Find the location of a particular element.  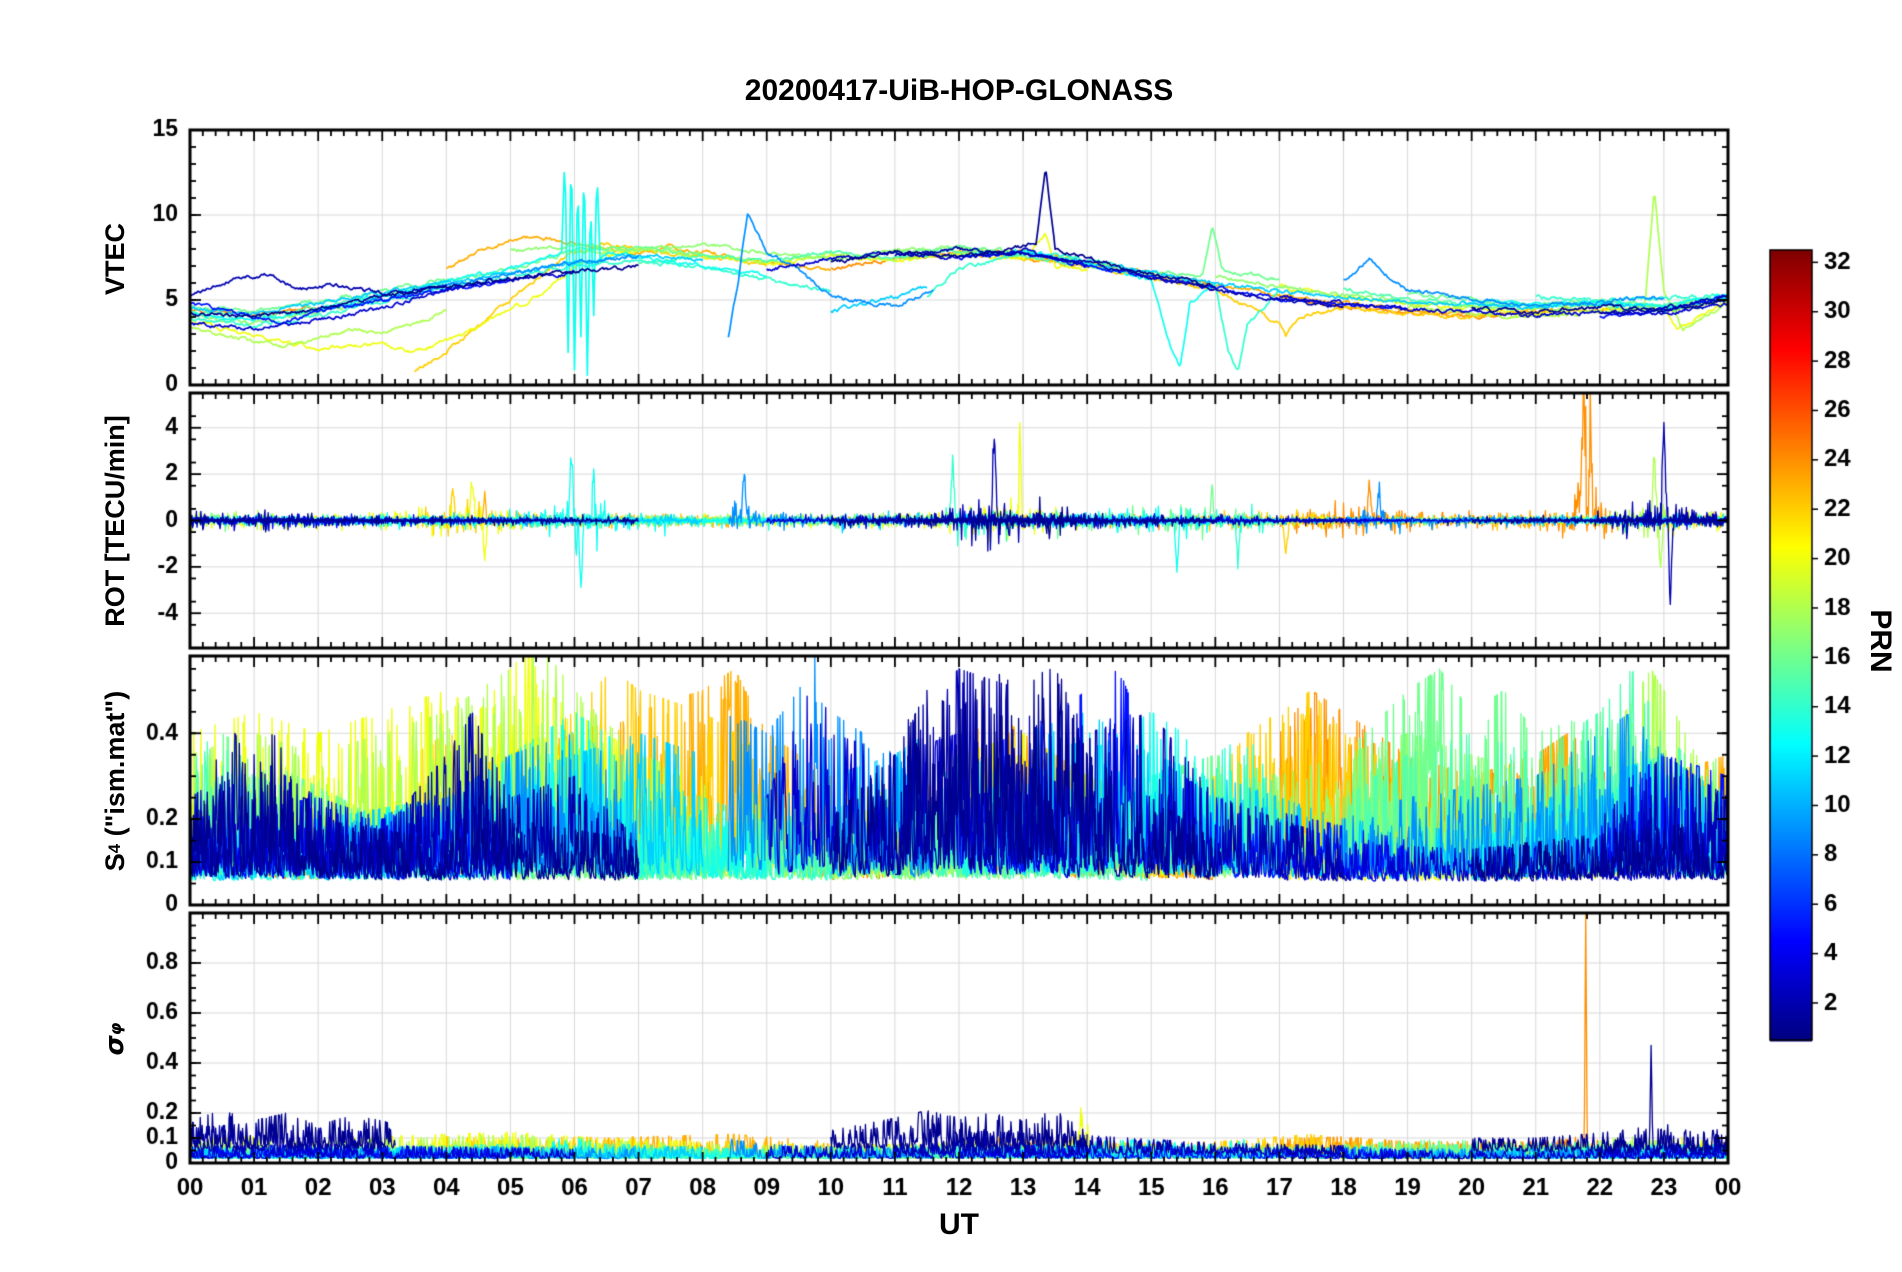

x-axis-label: UT is located at coordinates (959, 1224).